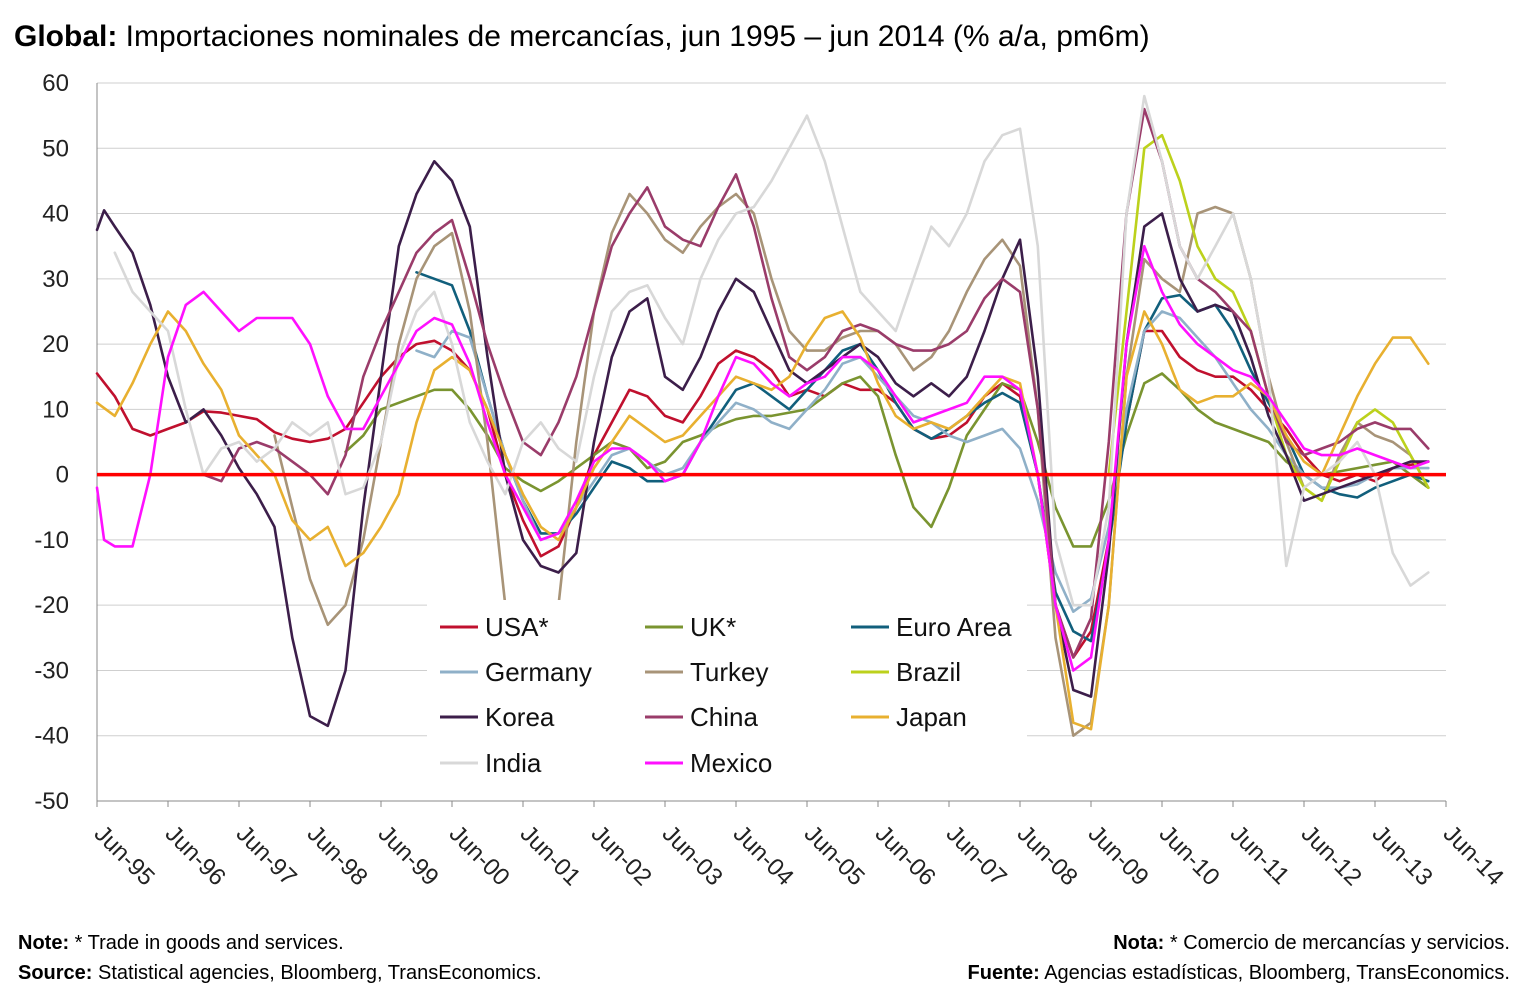  Describe the element at coordinates (55, 214) in the screenshot. I see `y-tick-label: 40` at that location.